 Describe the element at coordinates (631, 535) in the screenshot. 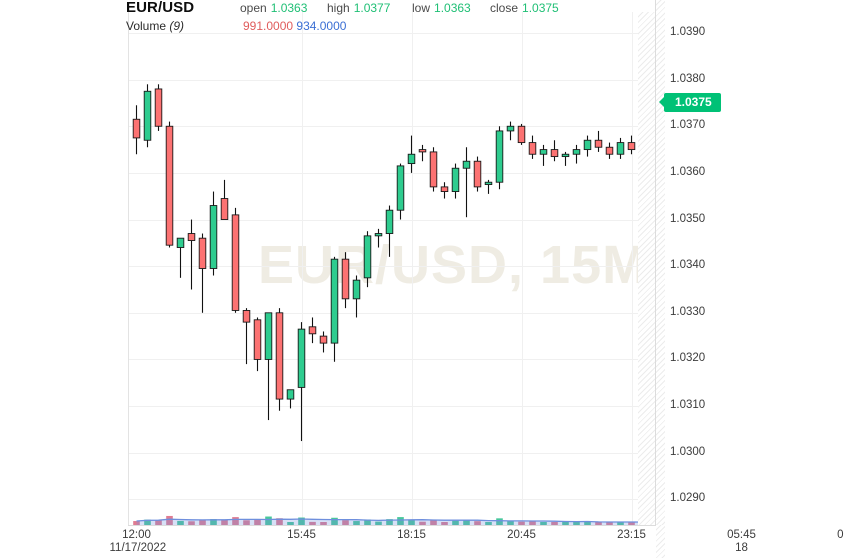

I see `time-tick-label: 23:15` at that location.